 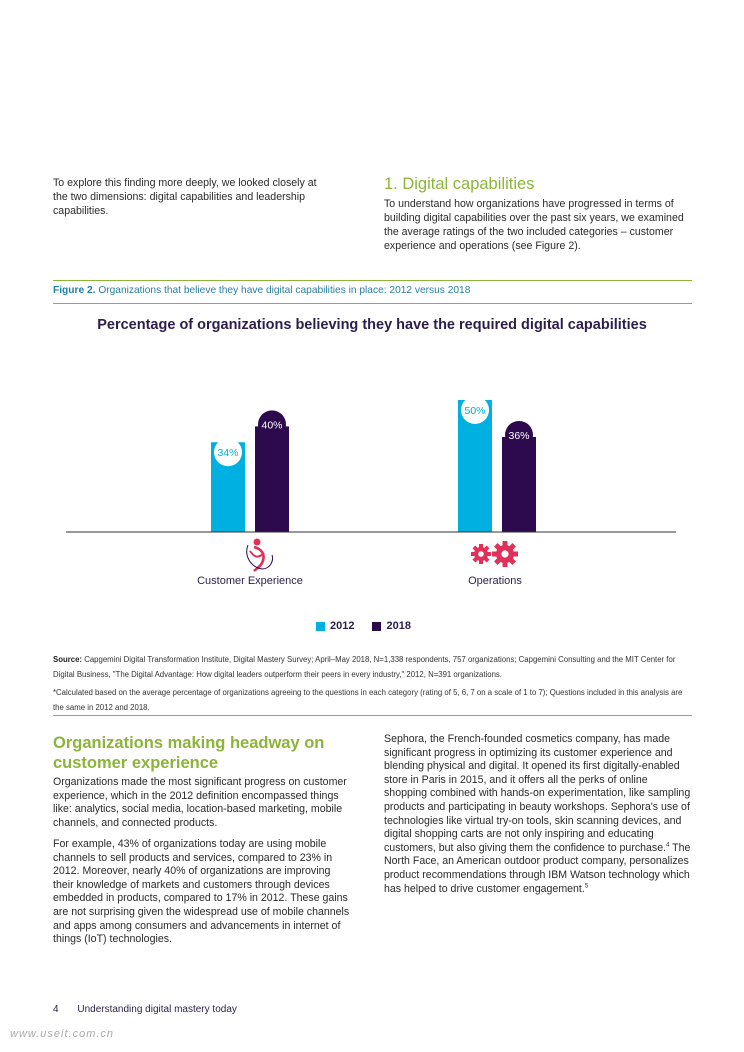 I want to click on divider-caption, so click(x=372, y=303).